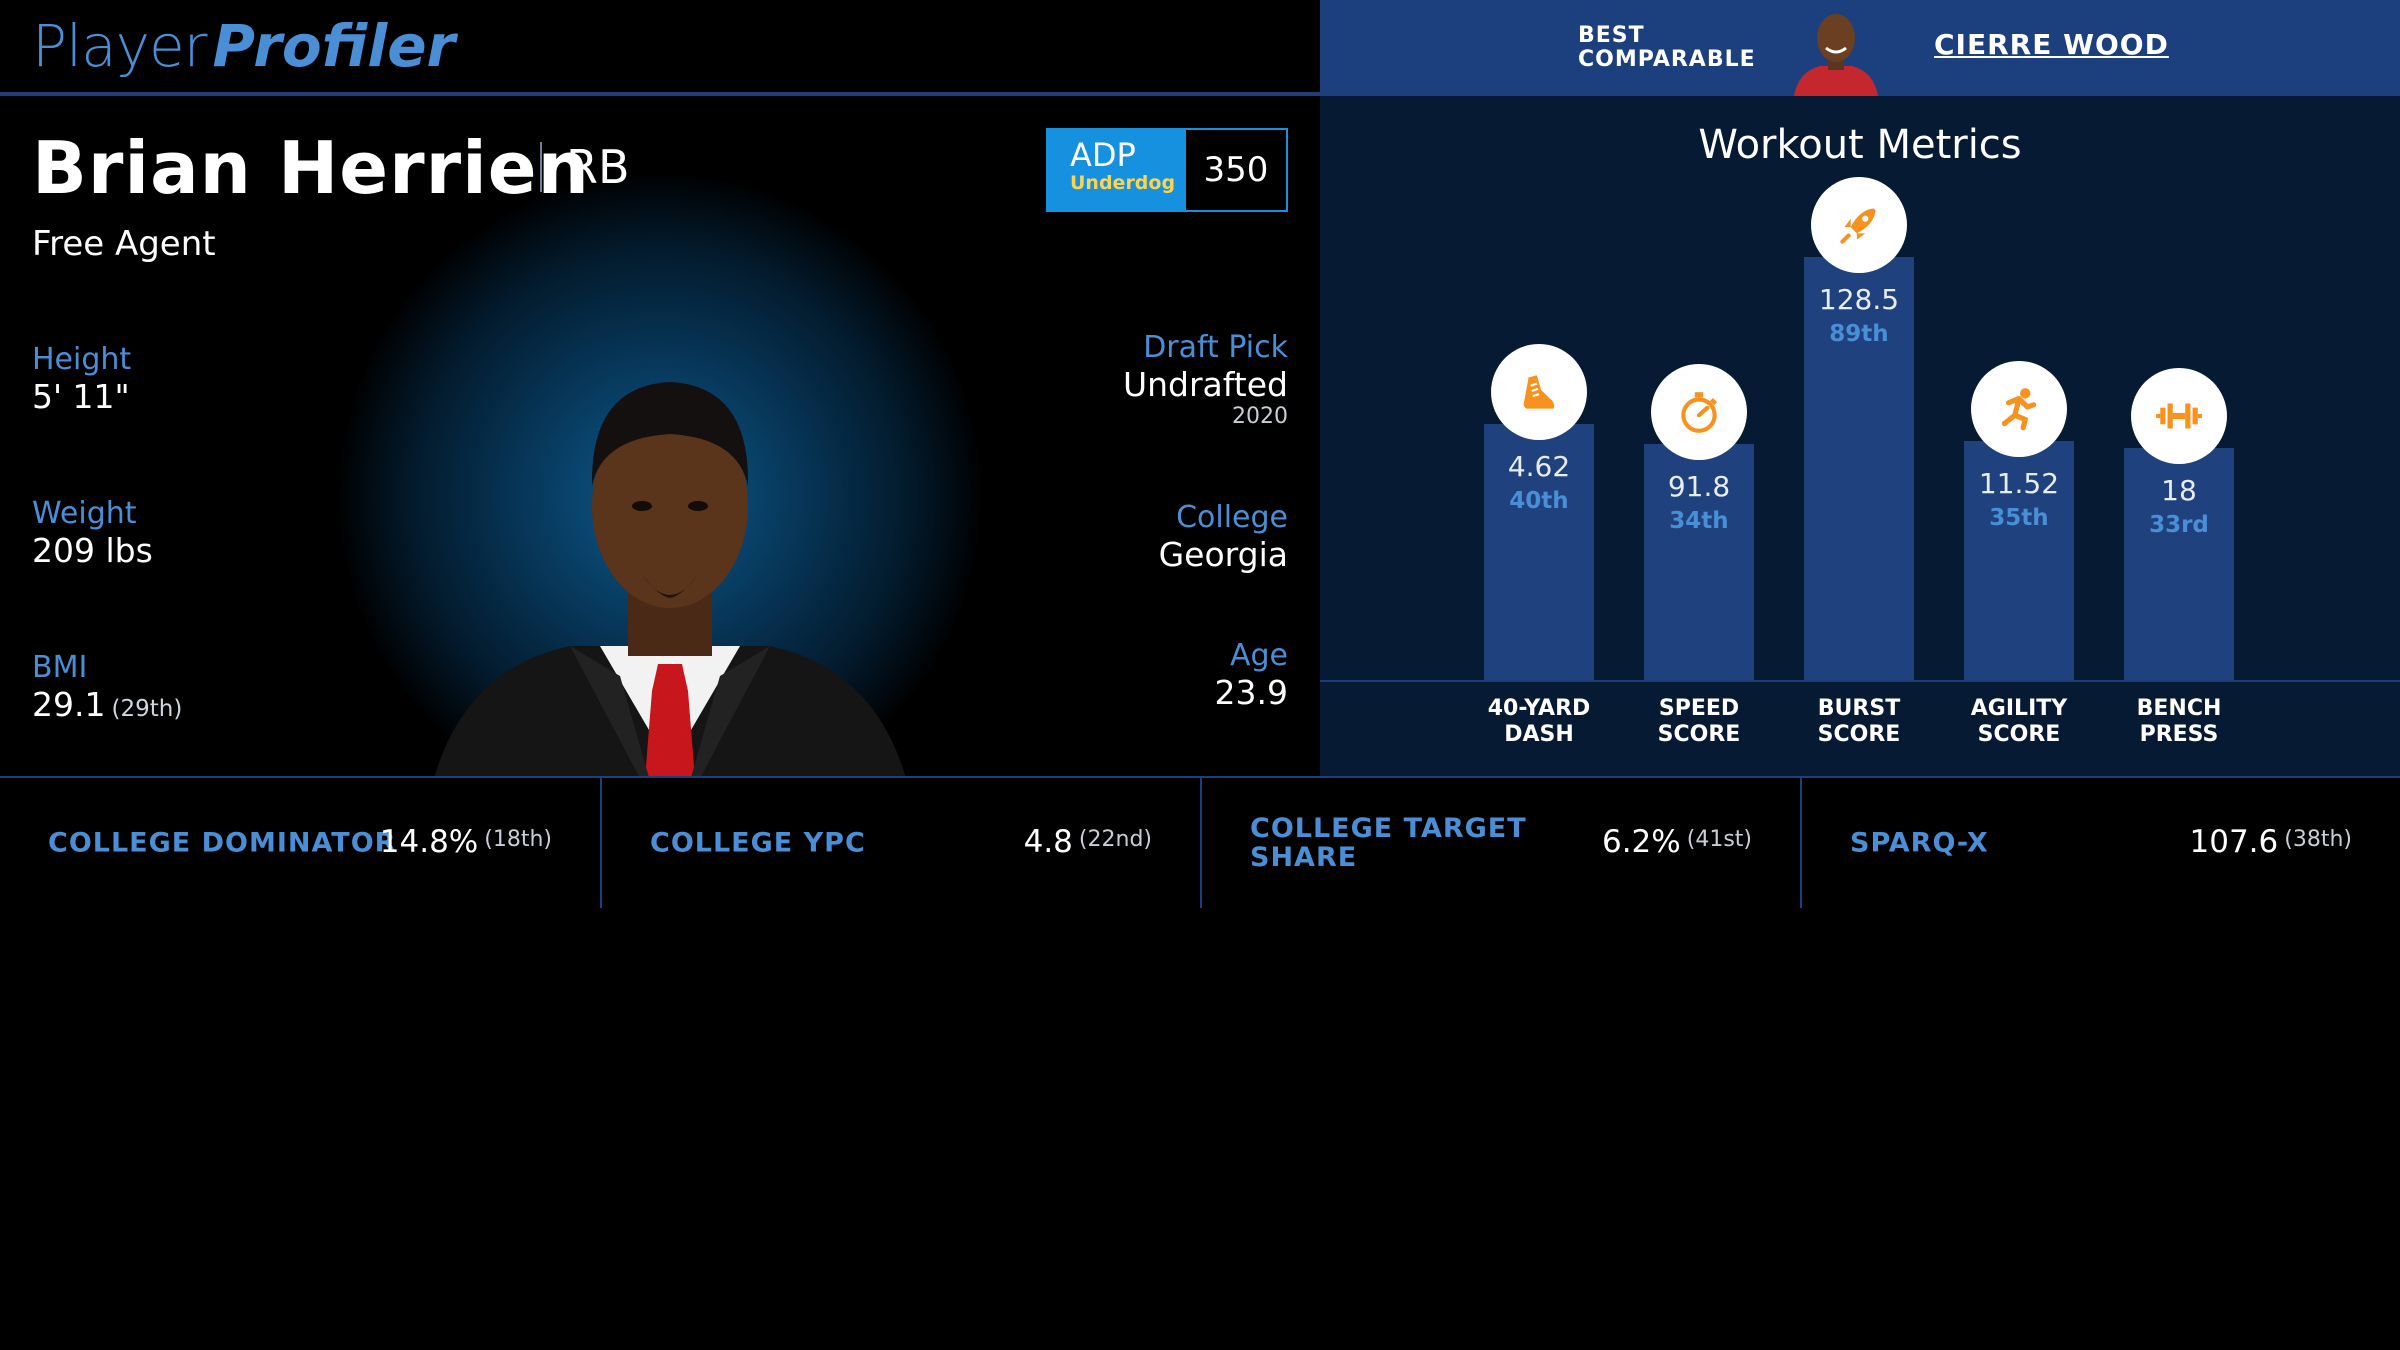 The width and height of the screenshot is (2400, 1350). I want to click on player-team: Free Agent, so click(124, 244).